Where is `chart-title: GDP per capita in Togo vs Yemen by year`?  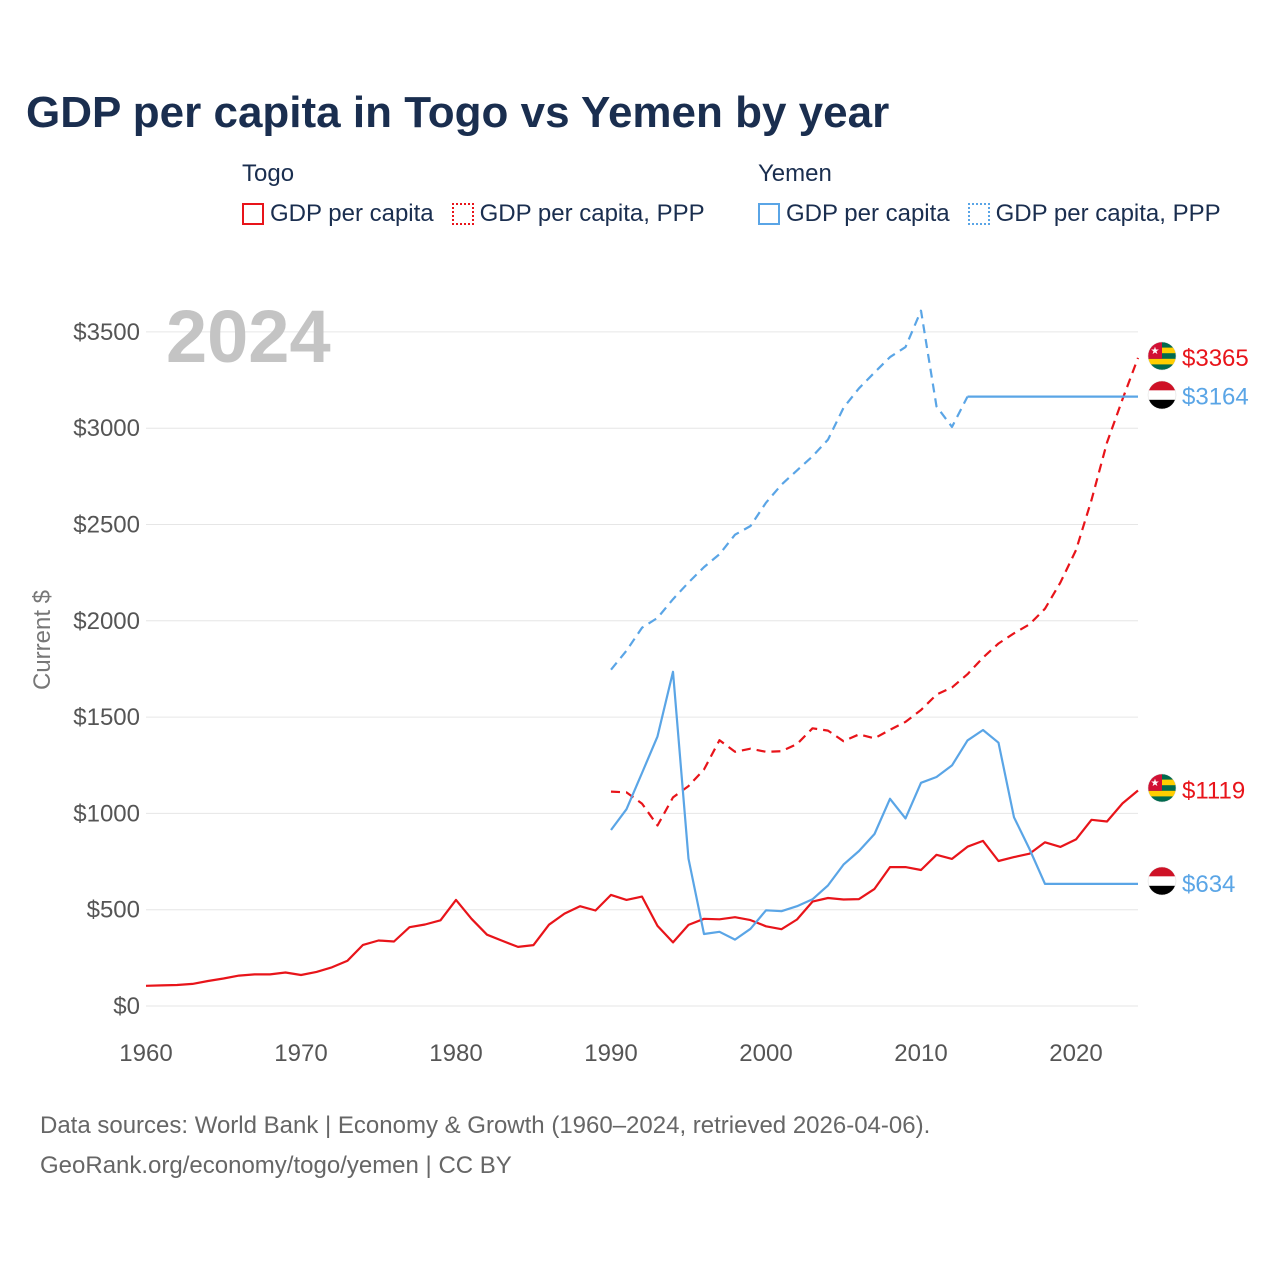
chart-title: GDP per capita in Togo vs Yemen by year is located at coordinates (458, 112).